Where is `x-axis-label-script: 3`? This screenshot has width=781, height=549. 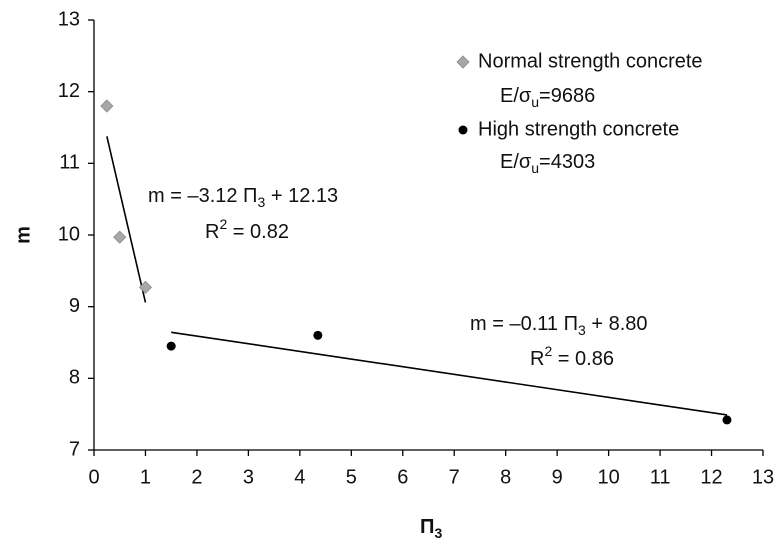
x-axis-label-script: 3 is located at coordinates (438, 533).